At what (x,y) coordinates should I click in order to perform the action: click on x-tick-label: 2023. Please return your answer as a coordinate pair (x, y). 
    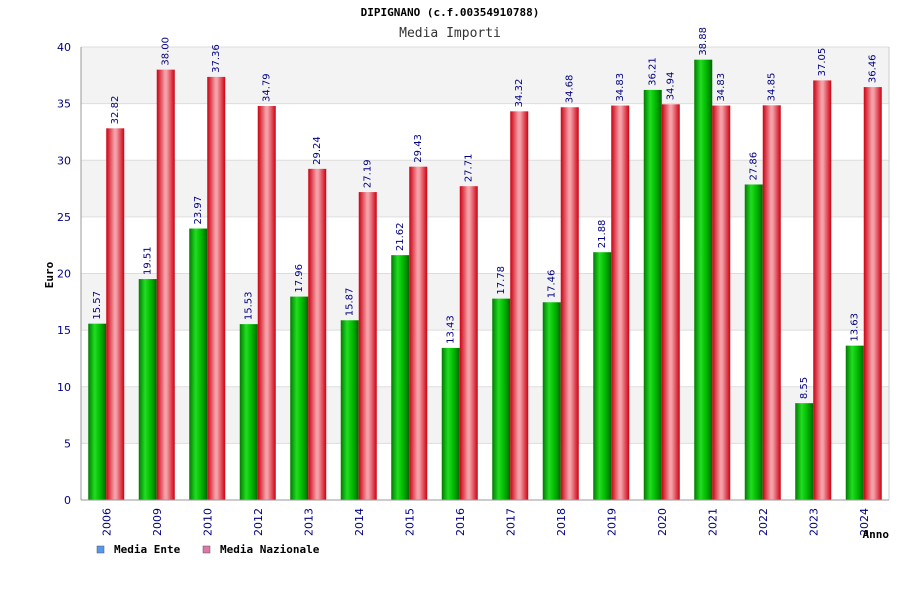
    Looking at the image, I should click on (813, 522).